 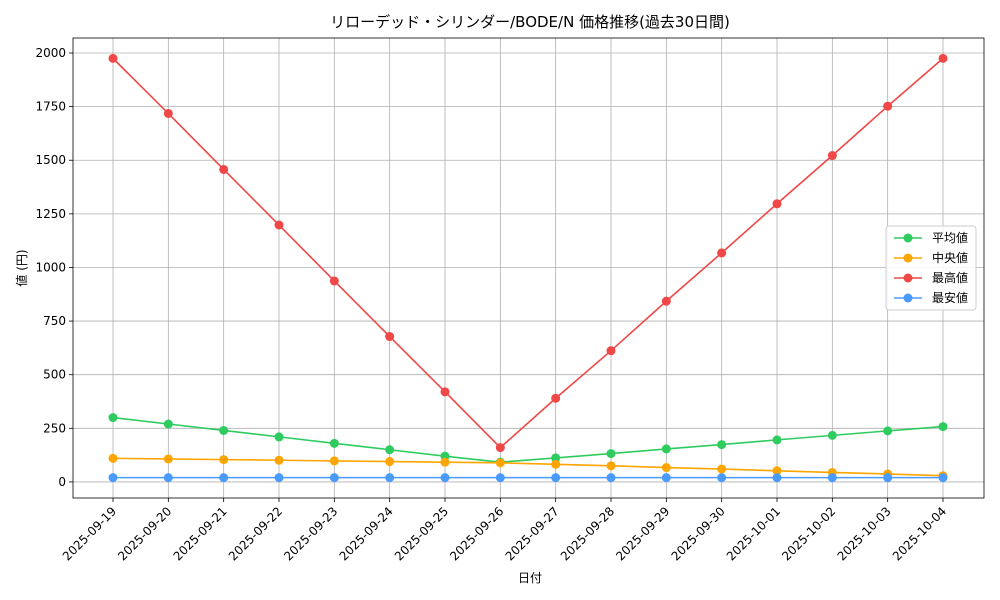 What do you see at coordinates (931, 257) in the screenshot?
I see `legend-item: 中央値` at bounding box center [931, 257].